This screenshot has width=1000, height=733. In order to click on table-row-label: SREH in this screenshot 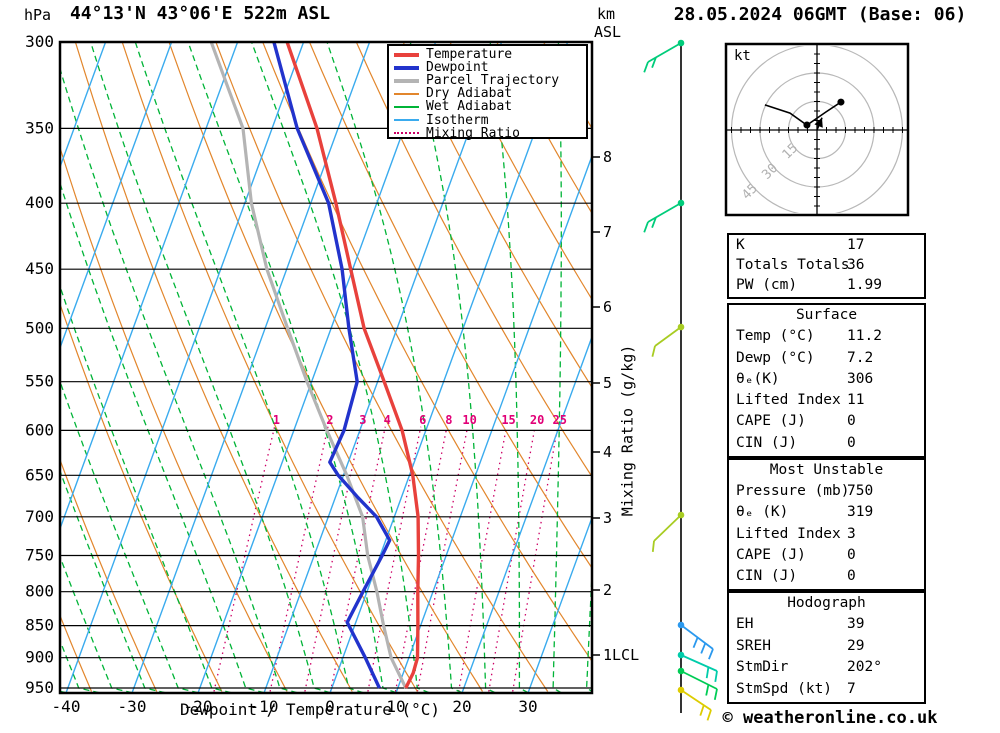, I will do `click(753, 645)`.